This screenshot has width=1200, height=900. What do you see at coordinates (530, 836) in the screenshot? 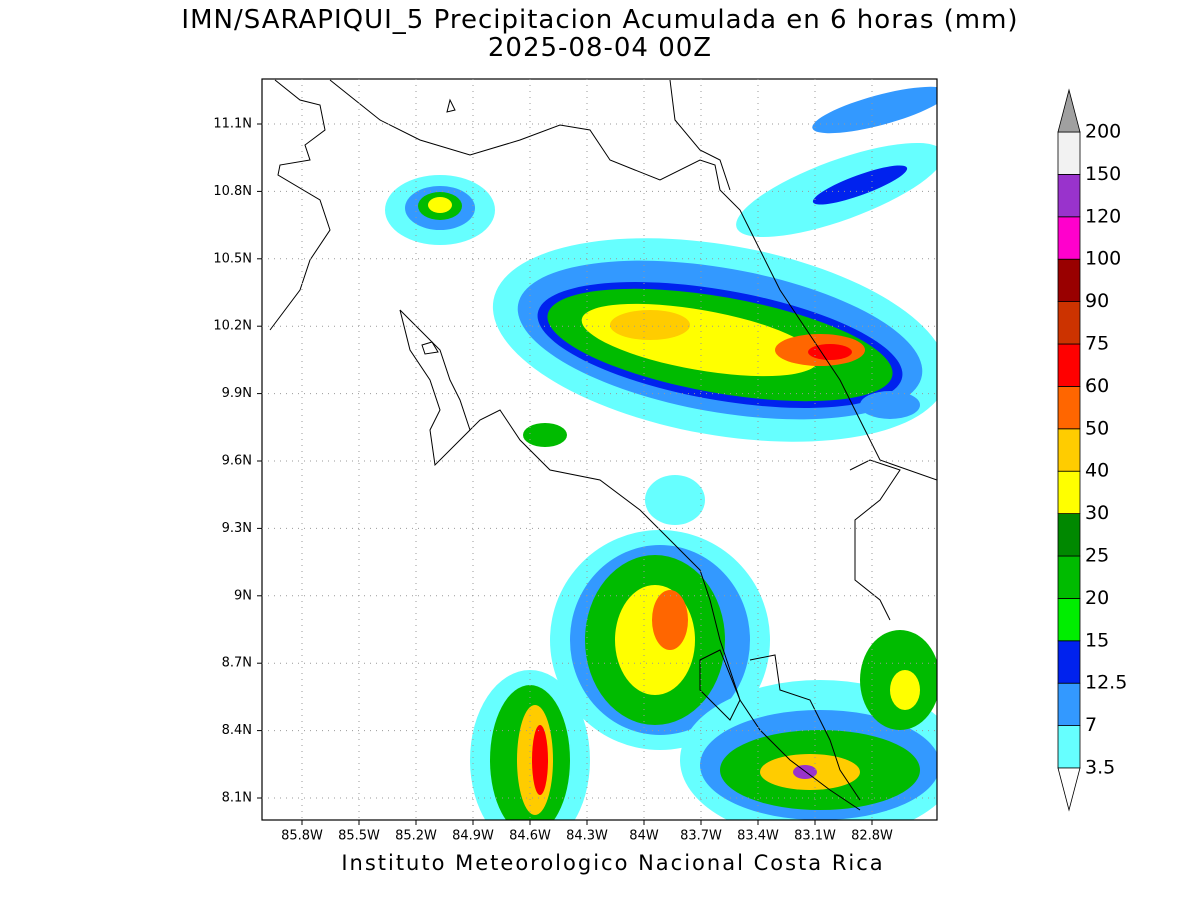
I see `lon-tick-label: 84.6W` at bounding box center [530, 836].